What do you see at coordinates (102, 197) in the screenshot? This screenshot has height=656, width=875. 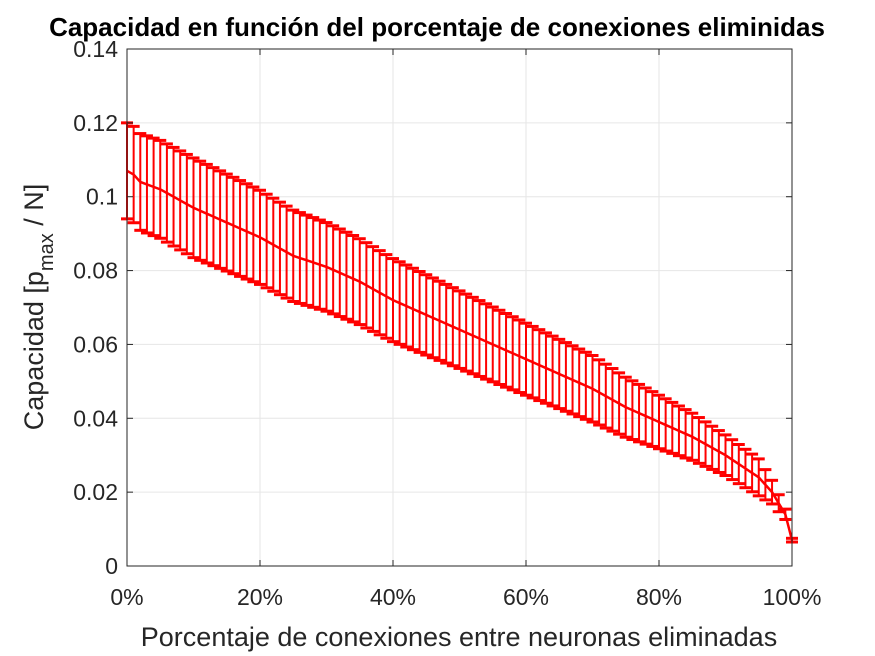 I see `y-tick-label: 0.1` at bounding box center [102, 197].